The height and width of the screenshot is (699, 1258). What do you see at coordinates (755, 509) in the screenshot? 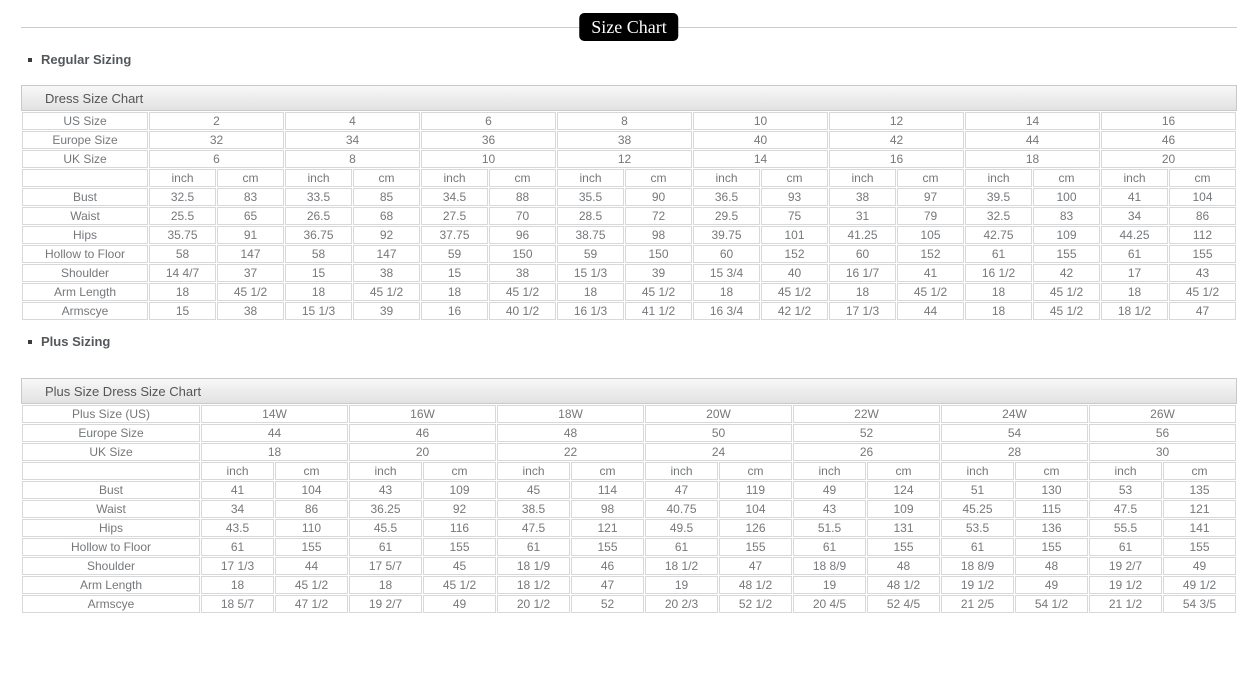
I see `measurement-value-cell: 104` at bounding box center [755, 509].